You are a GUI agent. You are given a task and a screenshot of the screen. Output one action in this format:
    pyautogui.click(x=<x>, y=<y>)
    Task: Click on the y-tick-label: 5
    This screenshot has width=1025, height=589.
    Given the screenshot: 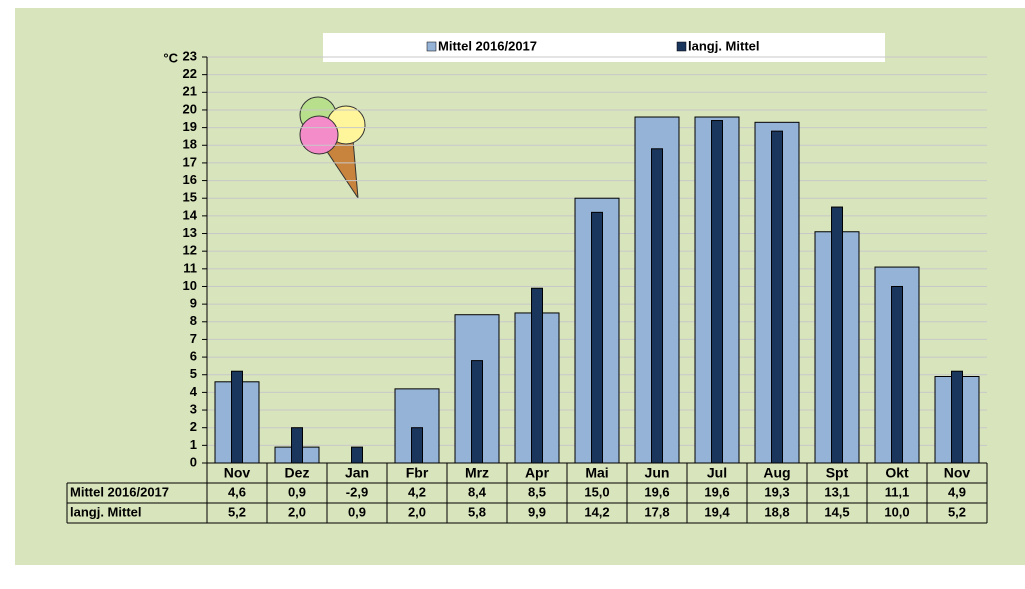 What is the action you would take?
    pyautogui.click(x=193, y=373)
    